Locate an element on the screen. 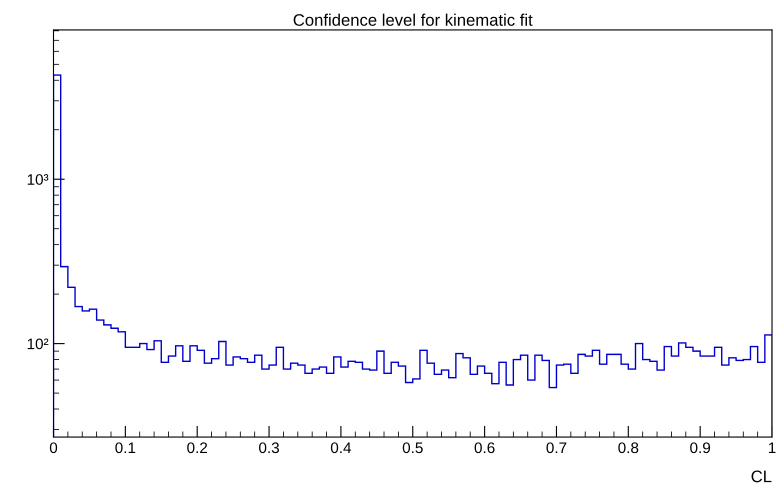 This screenshot has height=490, width=781. x-tick-label: 0.2 is located at coordinates (197, 448).